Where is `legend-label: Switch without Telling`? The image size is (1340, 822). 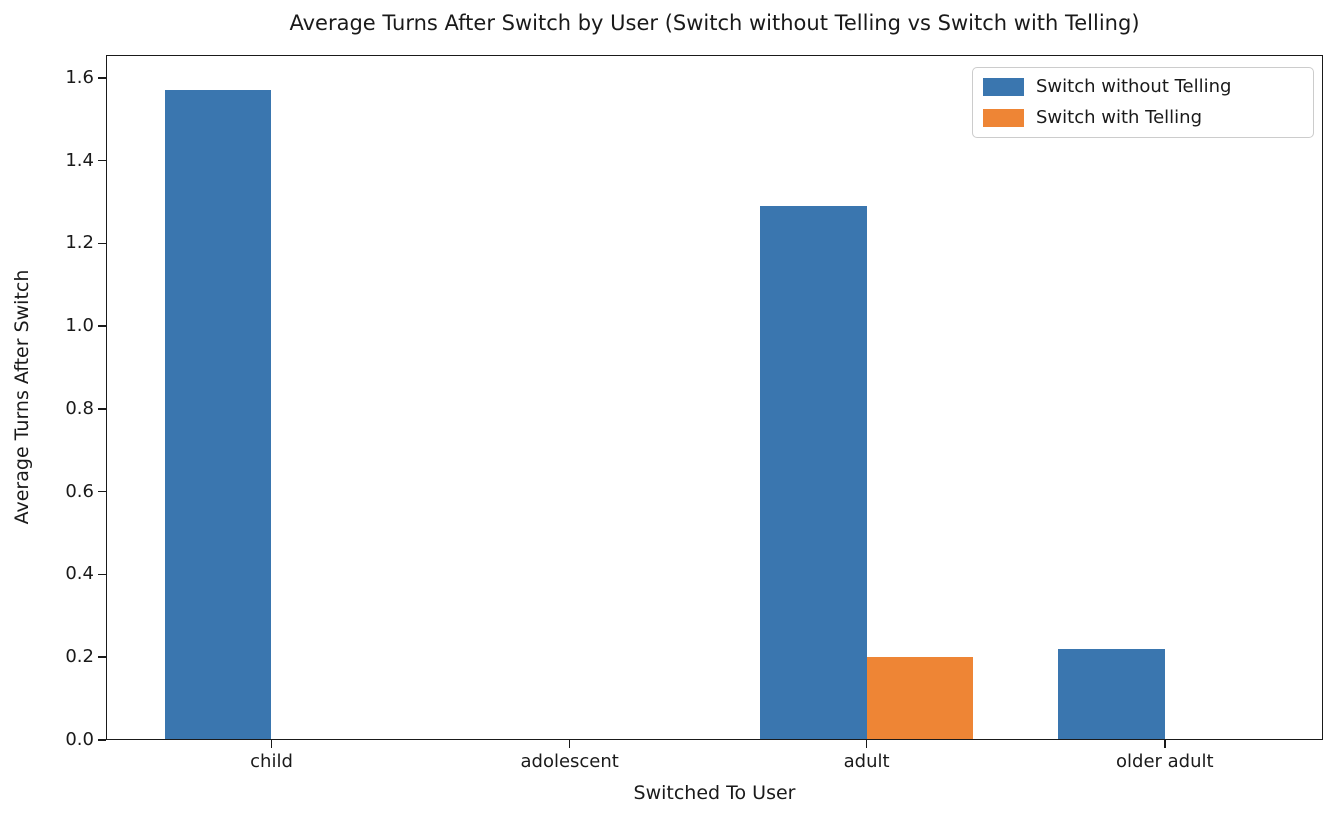
legend-label: Switch without Telling is located at coordinates (1134, 86).